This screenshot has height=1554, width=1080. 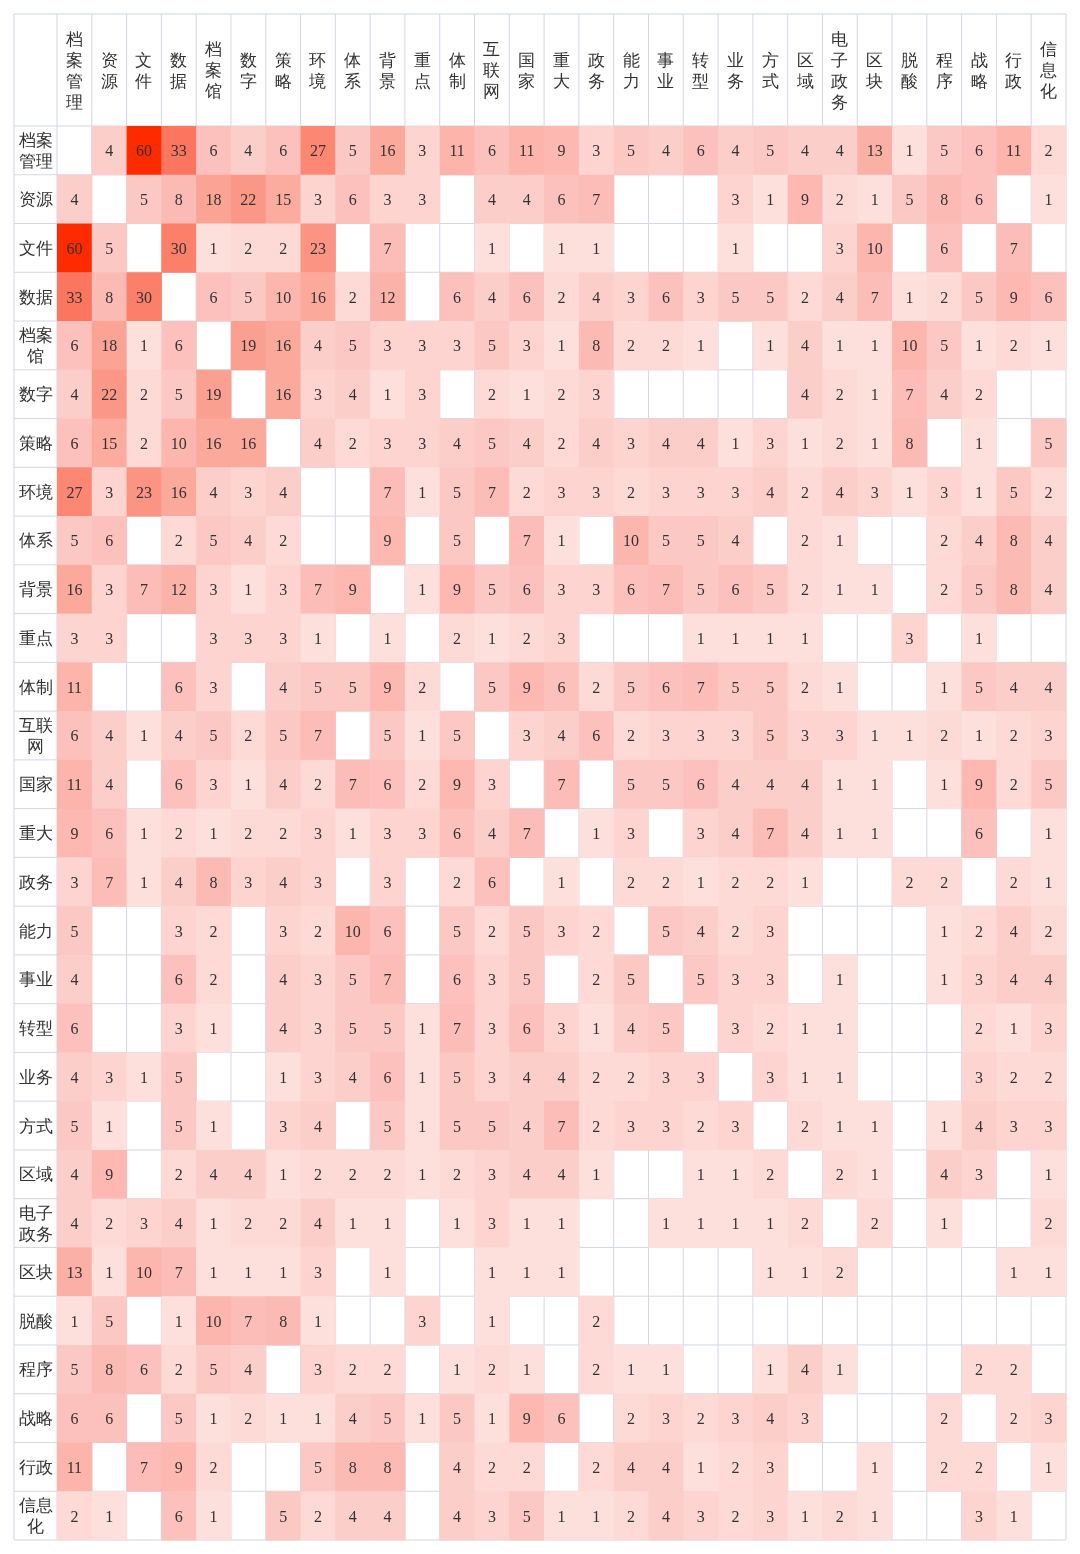 What do you see at coordinates (35, 395) in the screenshot?
I see `y-tick-label: 数字` at bounding box center [35, 395].